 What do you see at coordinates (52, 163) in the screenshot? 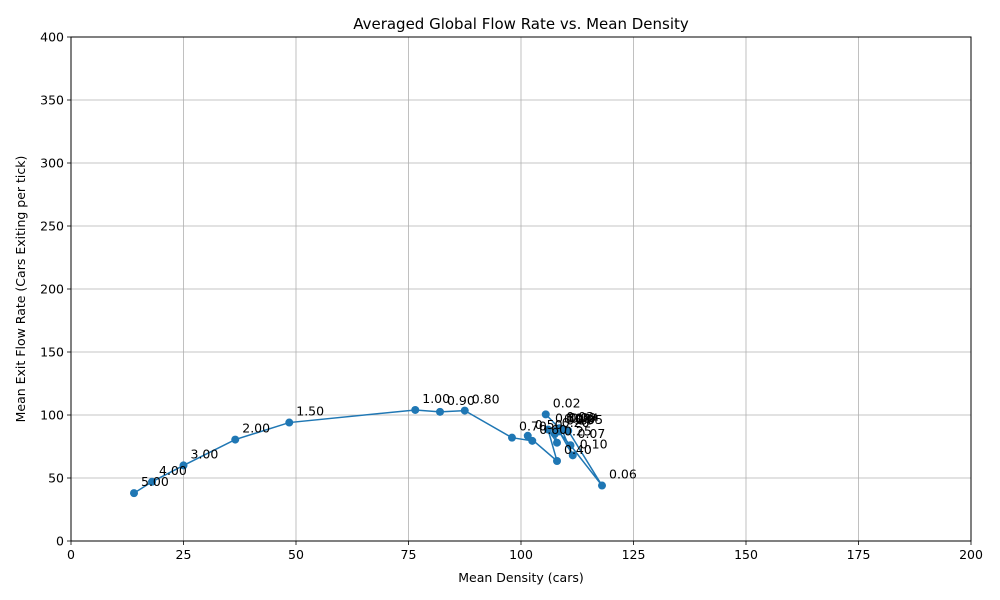
I see `y-tick-label: 300` at bounding box center [52, 163].